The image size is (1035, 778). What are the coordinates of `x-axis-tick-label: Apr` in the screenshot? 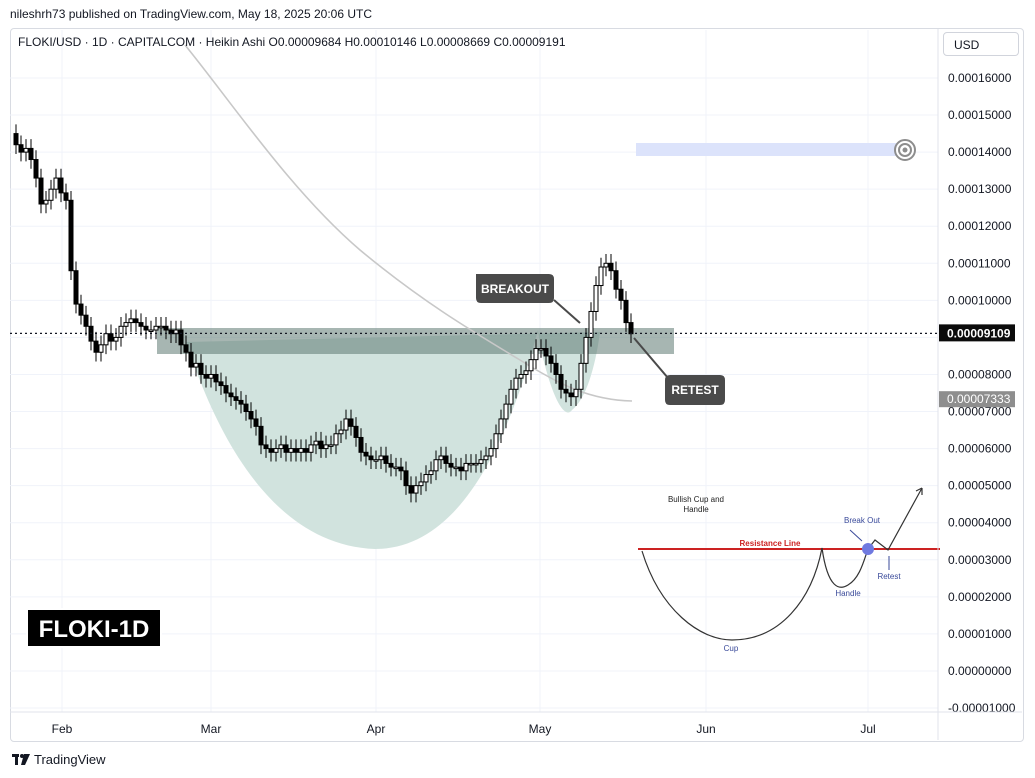 It's located at (376, 729).